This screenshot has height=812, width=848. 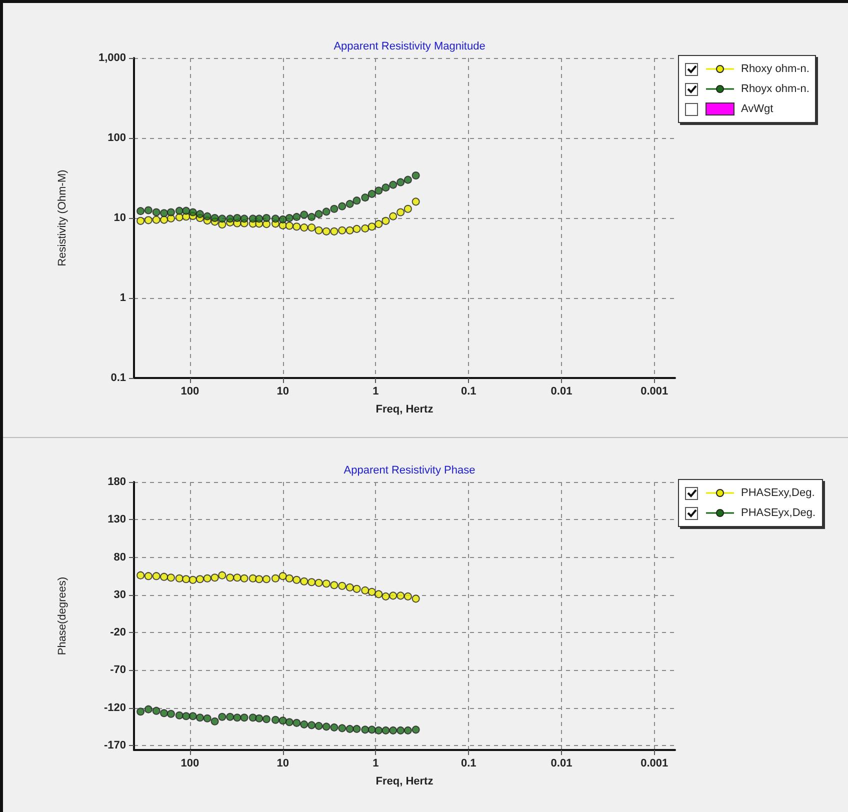 I want to click on y-tick-label: 30, so click(x=120, y=594).